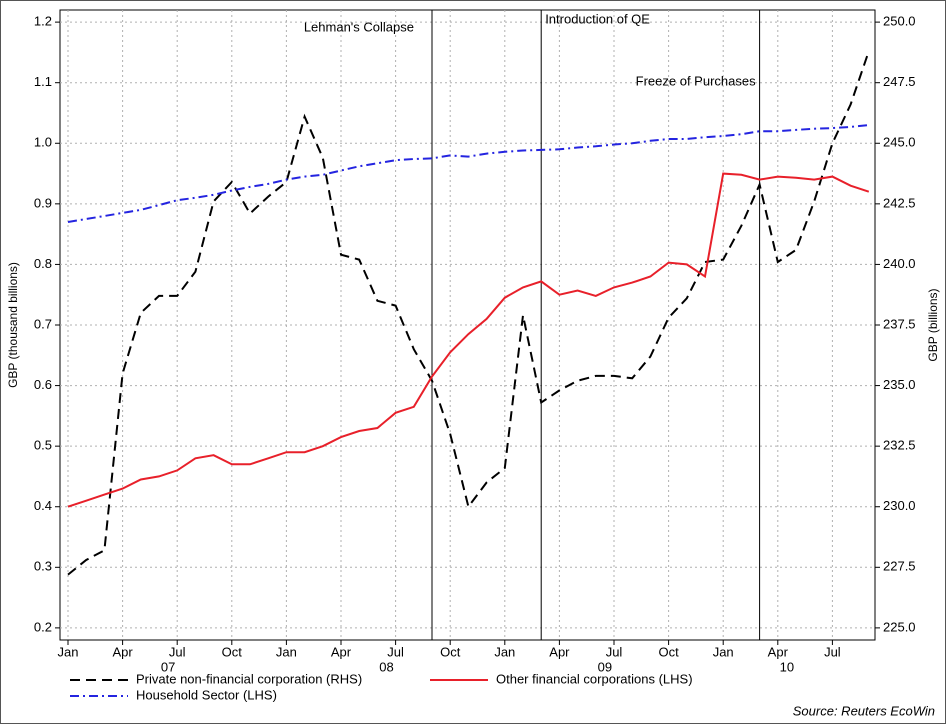  What do you see at coordinates (43, 505) in the screenshot?
I see `y-tick-label: 0.4` at bounding box center [43, 505].